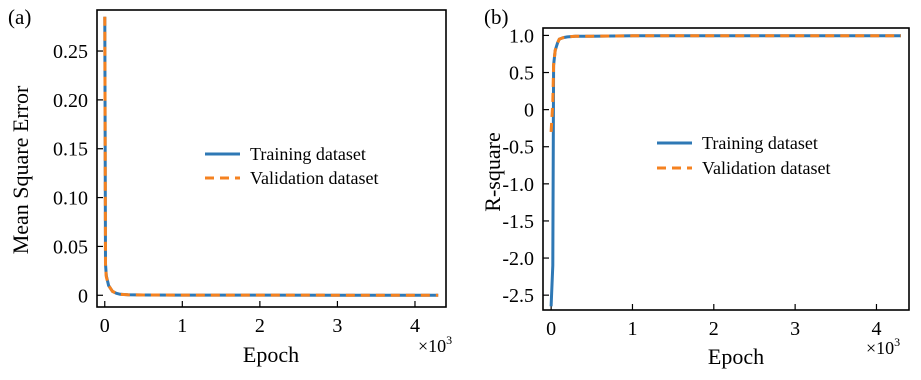 The image size is (921, 380). What do you see at coordinates (70, 101) in the screenshot?
I see `y-tick-label: 0.20` at bounding box center [70, 101].